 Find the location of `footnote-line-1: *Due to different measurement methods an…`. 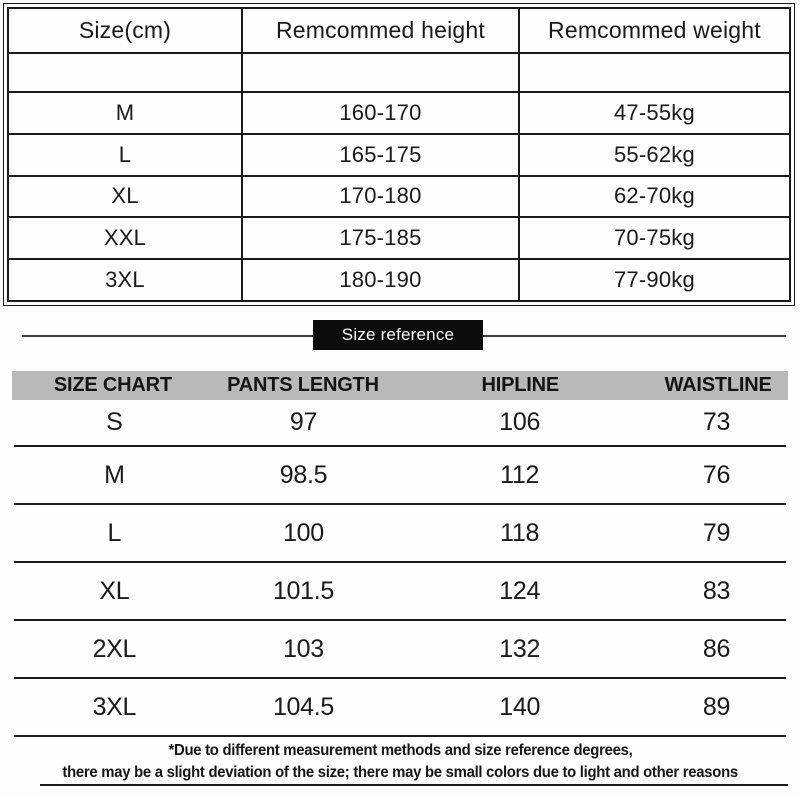

footnote-line-1: *Due to different measurement methods an… is located at coordinates (400, 750).